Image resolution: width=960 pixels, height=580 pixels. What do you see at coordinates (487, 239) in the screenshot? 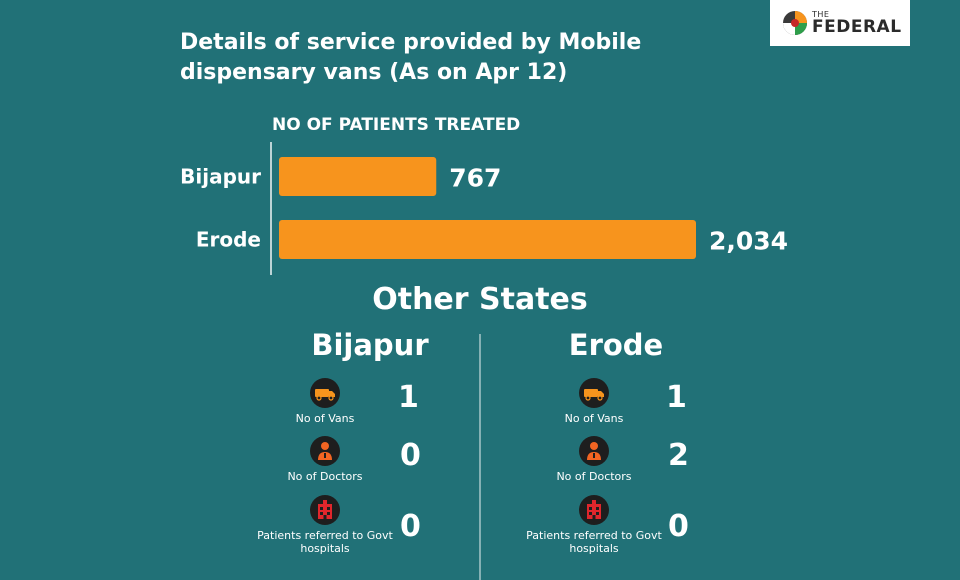
I see `bar-erode` at bounding box center [487, 239].